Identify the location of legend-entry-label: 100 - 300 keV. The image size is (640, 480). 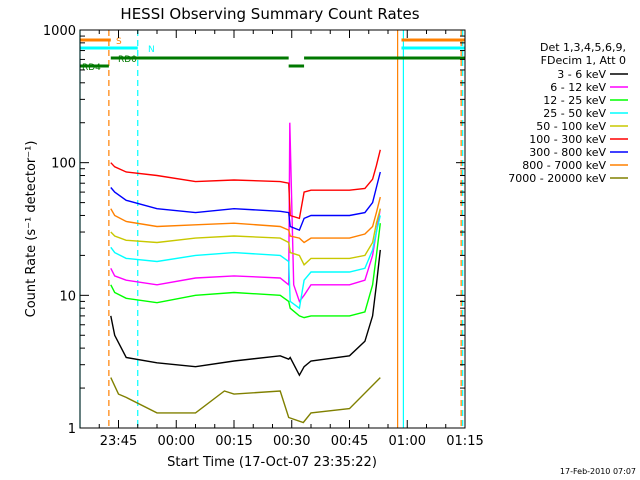
(567, 139).